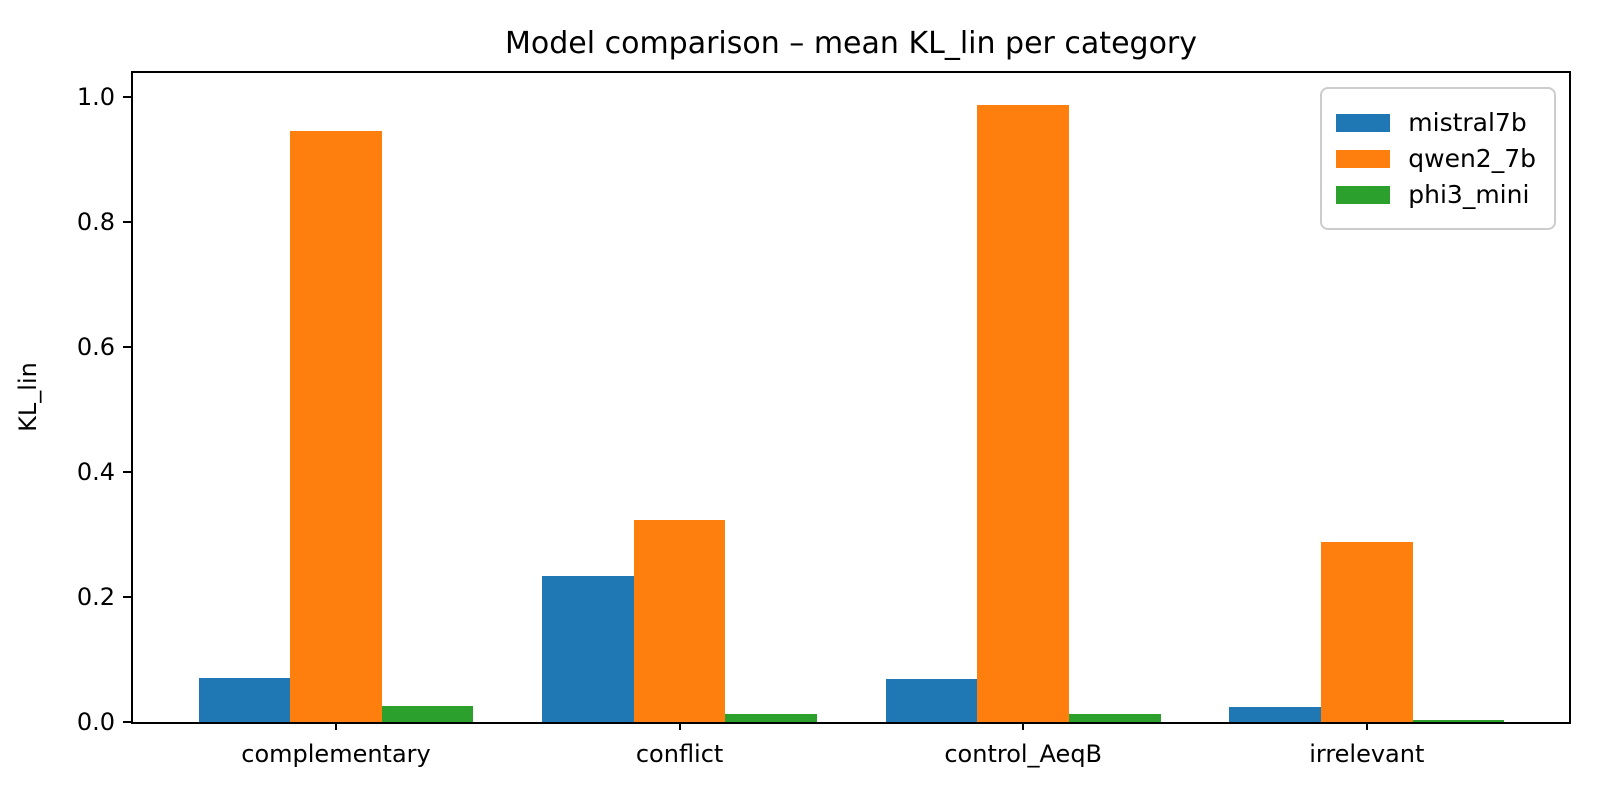 The height and width of the screenshot is (800, 1600). What do you see at coordinates (95, 722) in the screenshot?
I see `y-tick-label-0.0: 0.0` at bounding box center [95, 722].